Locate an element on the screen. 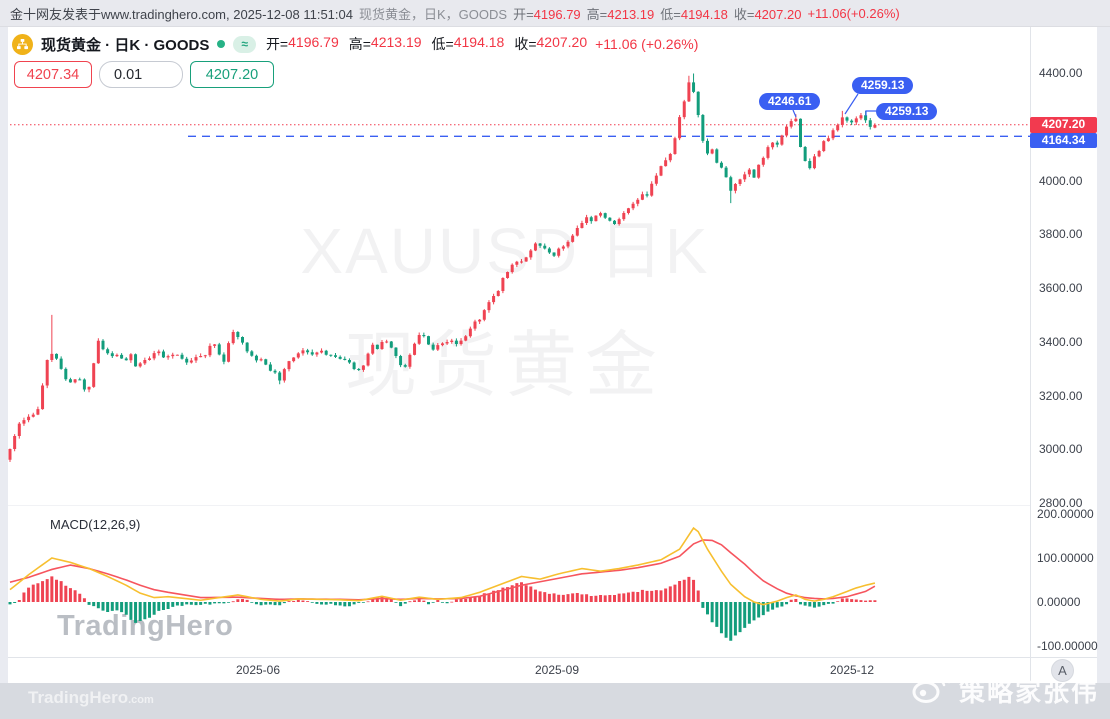 This screenshot has width=1110, height=719. macd-dif-line is located at coordinates (442, 566).